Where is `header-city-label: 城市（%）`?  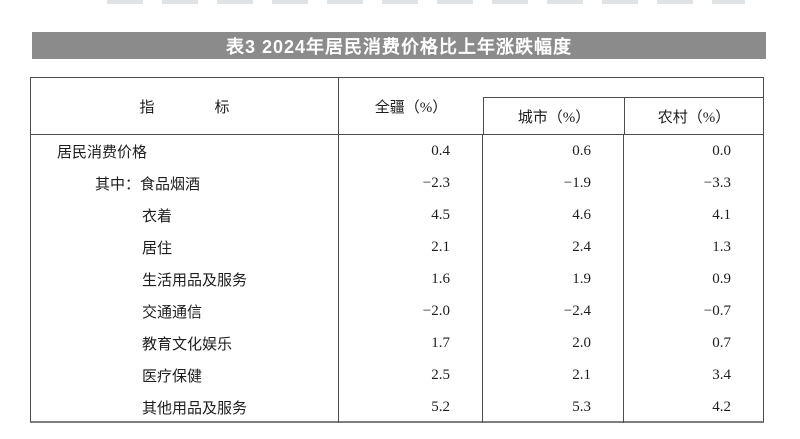
header-city-label: 城市（%） is located at coordinates (554, 117).